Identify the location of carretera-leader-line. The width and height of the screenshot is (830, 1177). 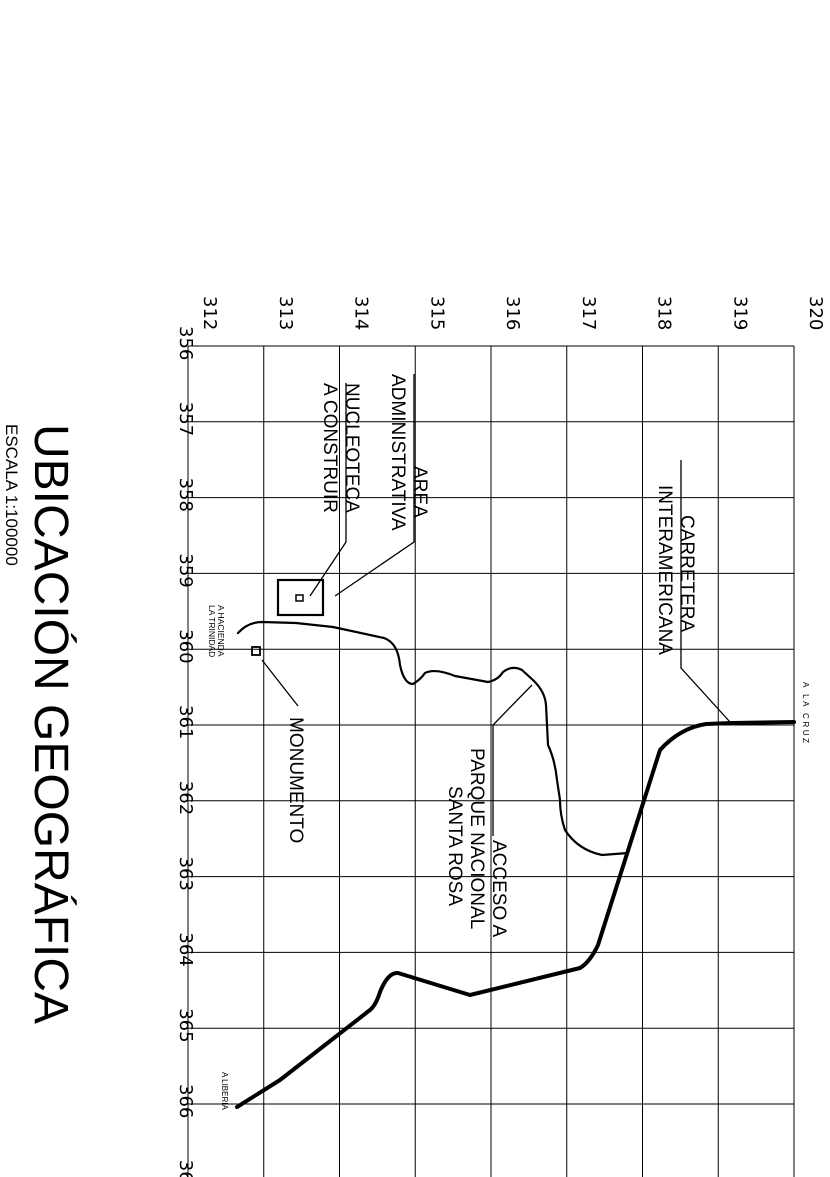
(705, 591).